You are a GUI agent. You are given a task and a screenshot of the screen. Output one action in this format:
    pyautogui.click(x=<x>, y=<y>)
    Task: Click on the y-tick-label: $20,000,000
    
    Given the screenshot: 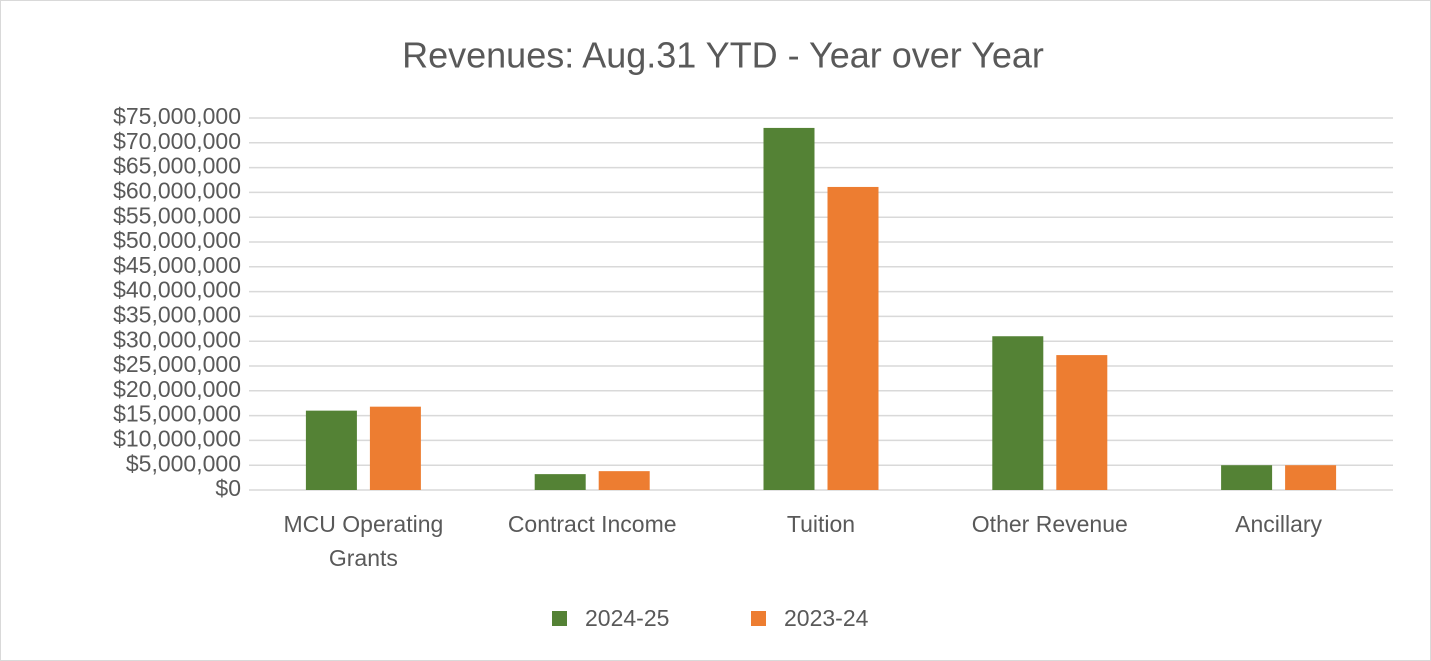 What is the action you would take?
    pyautogui.click(x=177, y=389)
    